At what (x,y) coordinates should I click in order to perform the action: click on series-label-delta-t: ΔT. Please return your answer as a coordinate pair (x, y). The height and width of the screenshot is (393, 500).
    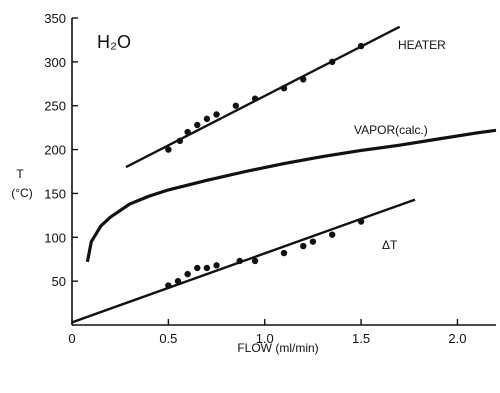
    Looking at the image, I should click on (390, 245).